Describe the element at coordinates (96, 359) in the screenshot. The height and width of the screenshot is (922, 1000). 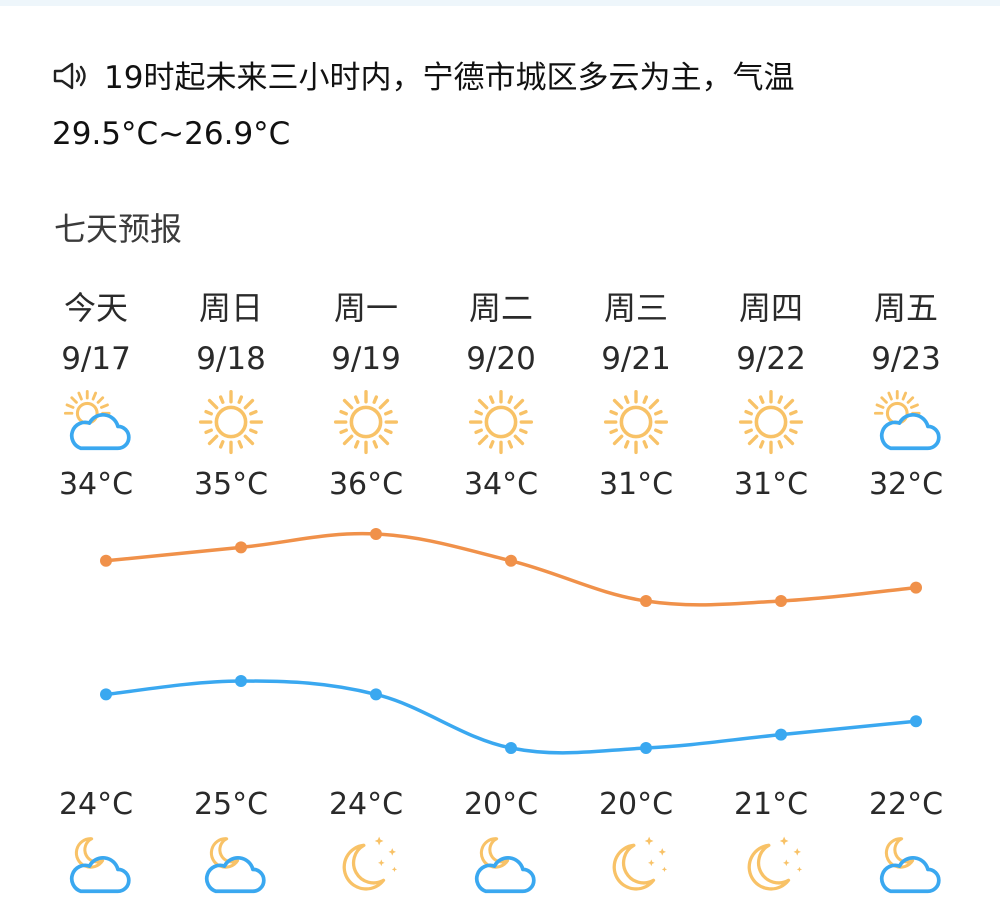
I see `day-date: 9/17` at that location.